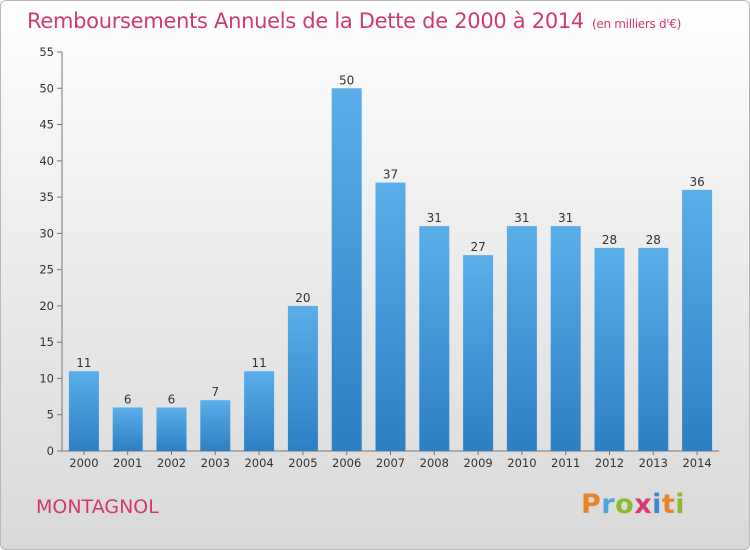 The image size is (750, 550). I want to click on bar-2007, so click(390, 316).